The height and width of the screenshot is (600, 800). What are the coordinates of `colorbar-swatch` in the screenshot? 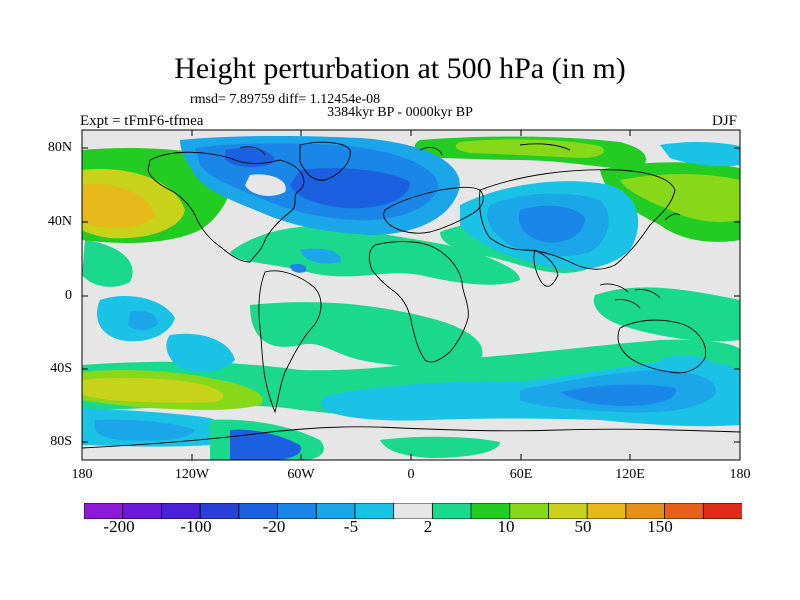 It's located at (722, 511).